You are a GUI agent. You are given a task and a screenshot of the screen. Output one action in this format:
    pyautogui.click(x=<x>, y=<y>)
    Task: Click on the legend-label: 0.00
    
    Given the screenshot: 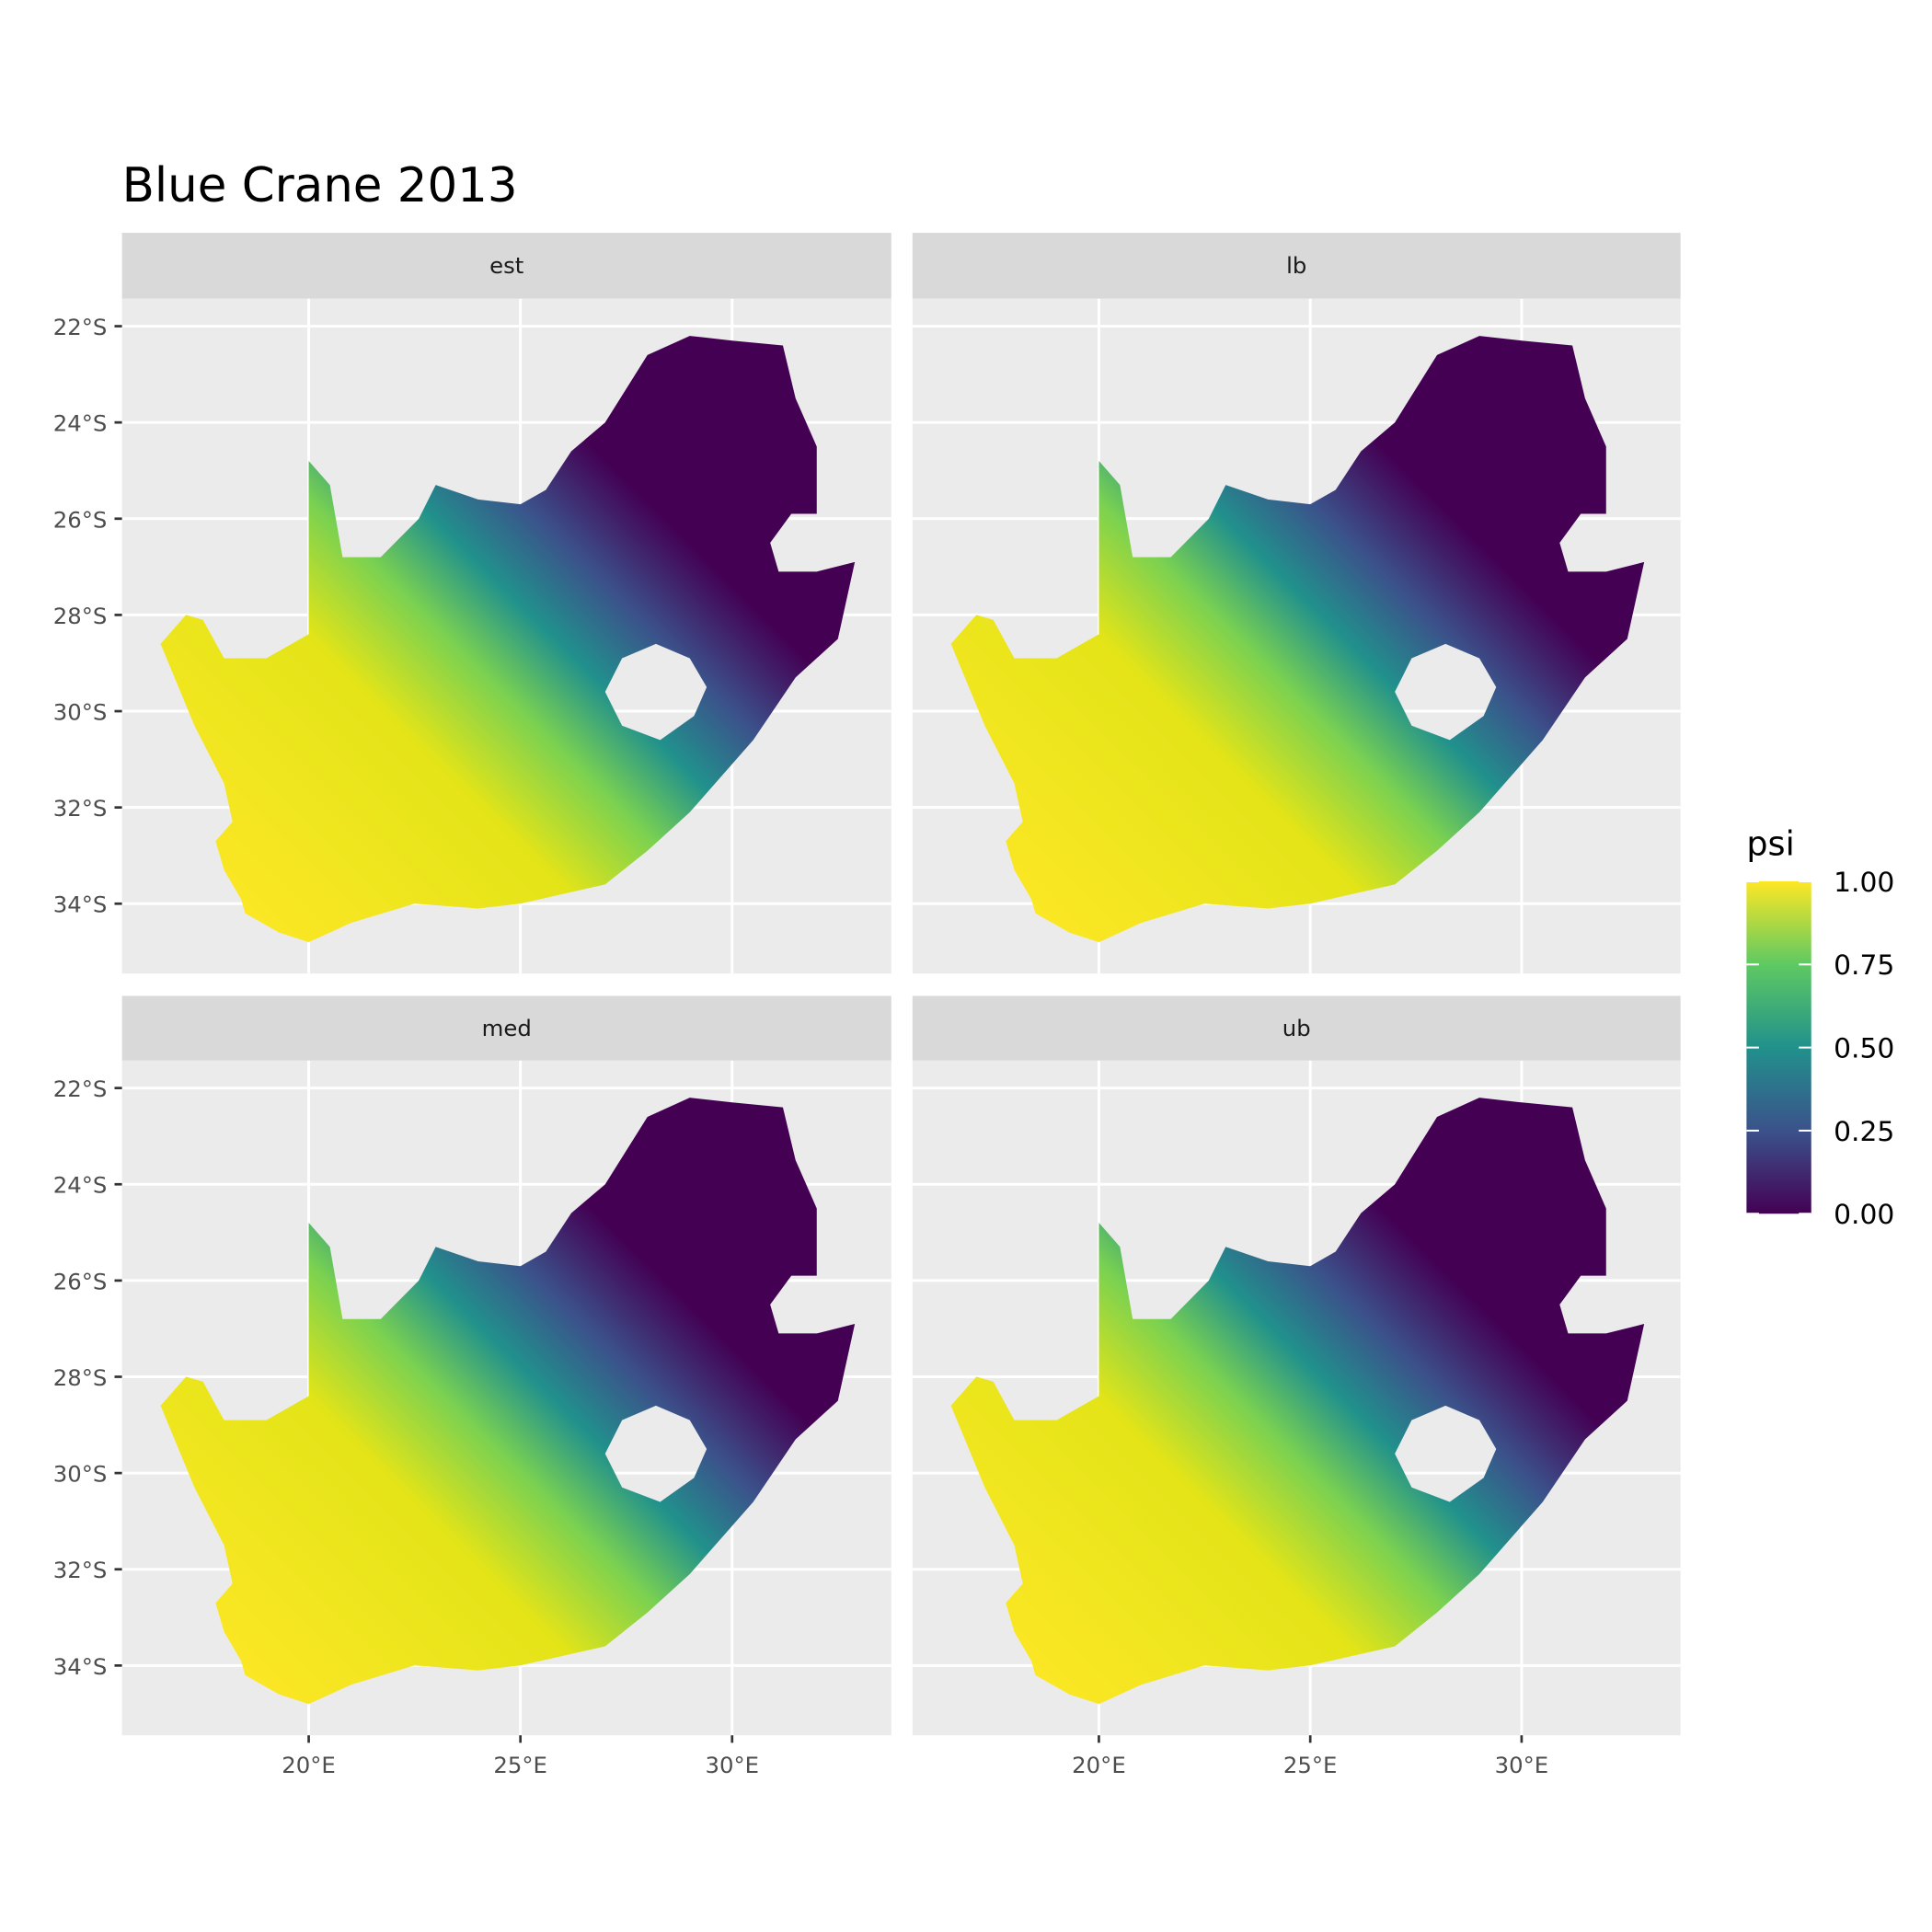 What is the action you would take?
    pyautogui.click(x=1864, y=1215)
    